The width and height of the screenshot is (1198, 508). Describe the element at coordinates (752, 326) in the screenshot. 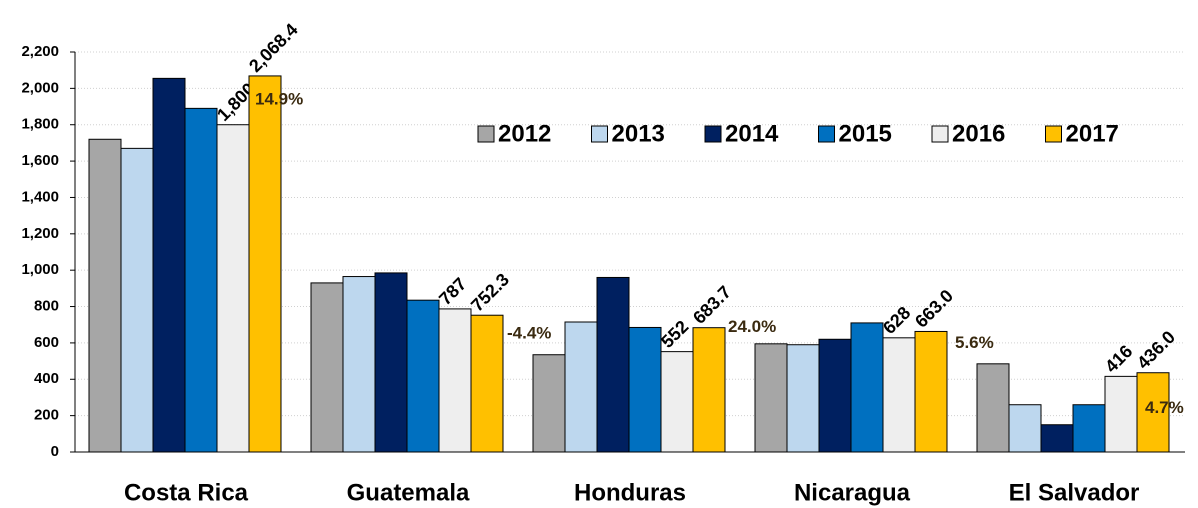

I see `growth-label: 24.0%` at that location.